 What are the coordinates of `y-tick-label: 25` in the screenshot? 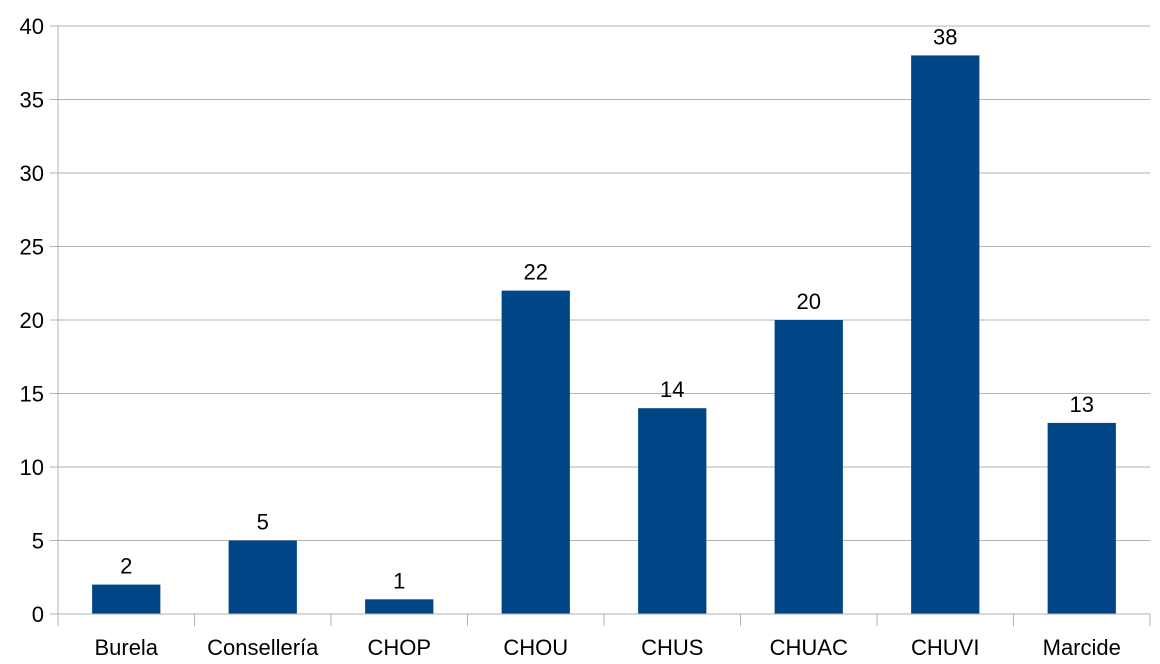 It's located at (32, 247).